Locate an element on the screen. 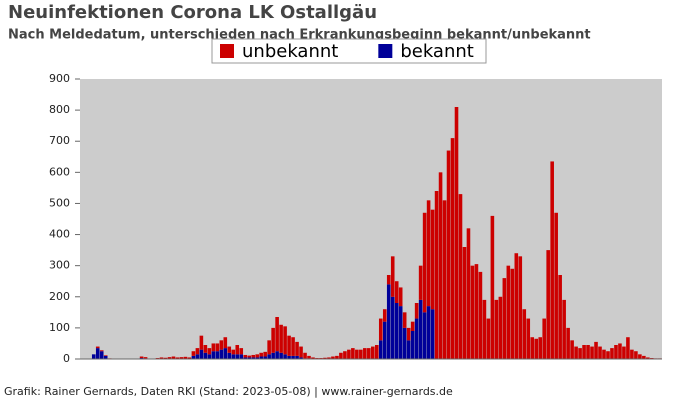 This screenshot has width=700, height=400. y-tick-label: 500 is located at coordinates (59, 202).